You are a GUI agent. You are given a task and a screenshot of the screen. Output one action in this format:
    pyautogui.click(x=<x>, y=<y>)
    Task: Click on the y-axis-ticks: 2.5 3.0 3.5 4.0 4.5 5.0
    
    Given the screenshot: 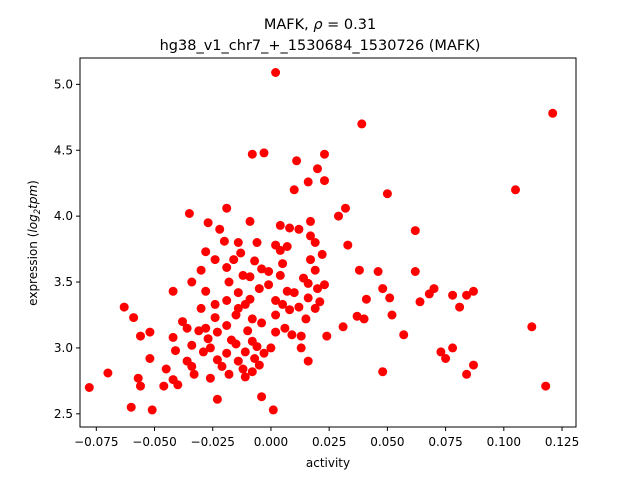 What is the action you would take?
    pyautogui.click(x=67, y=249)
    